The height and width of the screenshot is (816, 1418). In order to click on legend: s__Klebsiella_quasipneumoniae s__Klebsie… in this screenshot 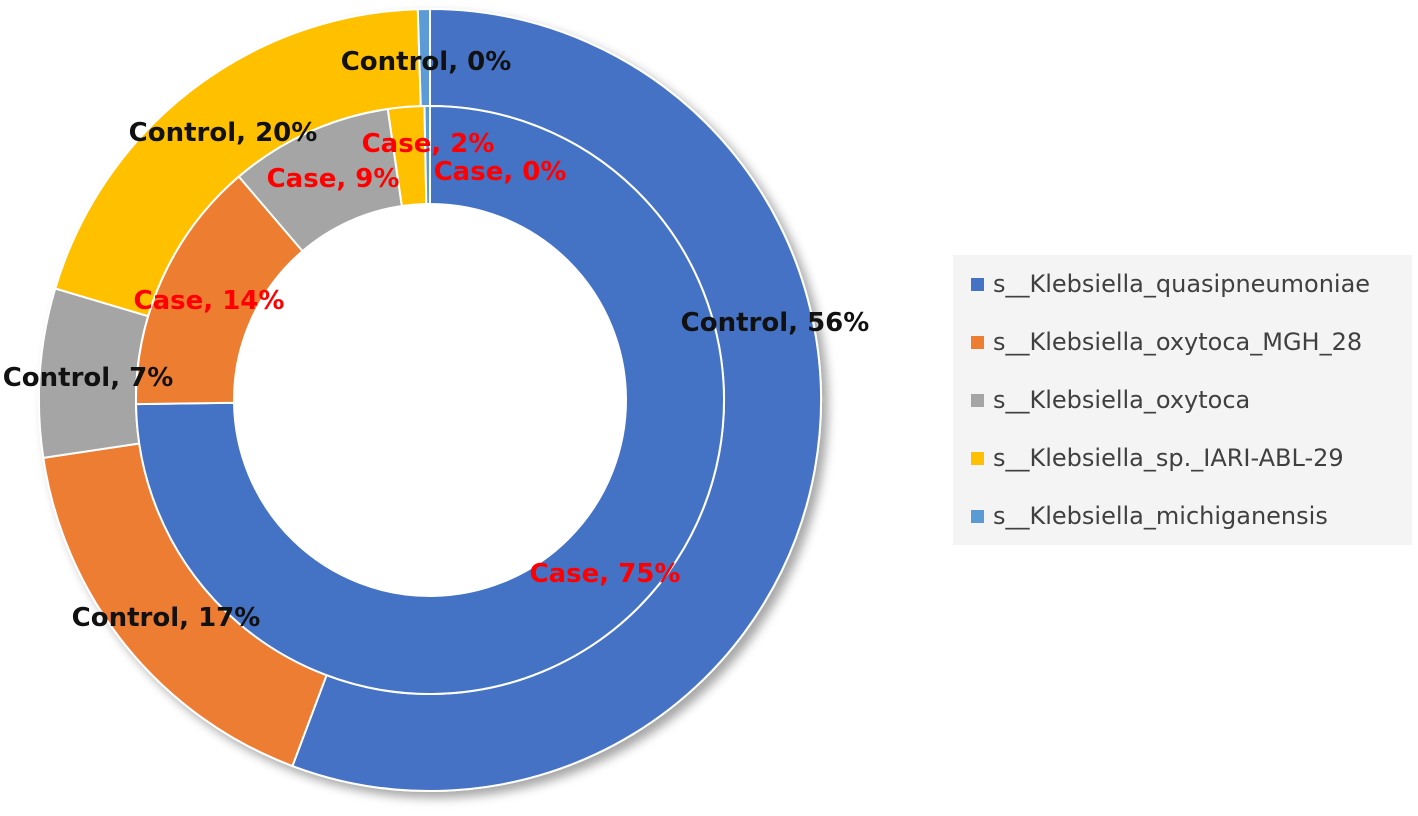, I will do `click(1182, 400)`.